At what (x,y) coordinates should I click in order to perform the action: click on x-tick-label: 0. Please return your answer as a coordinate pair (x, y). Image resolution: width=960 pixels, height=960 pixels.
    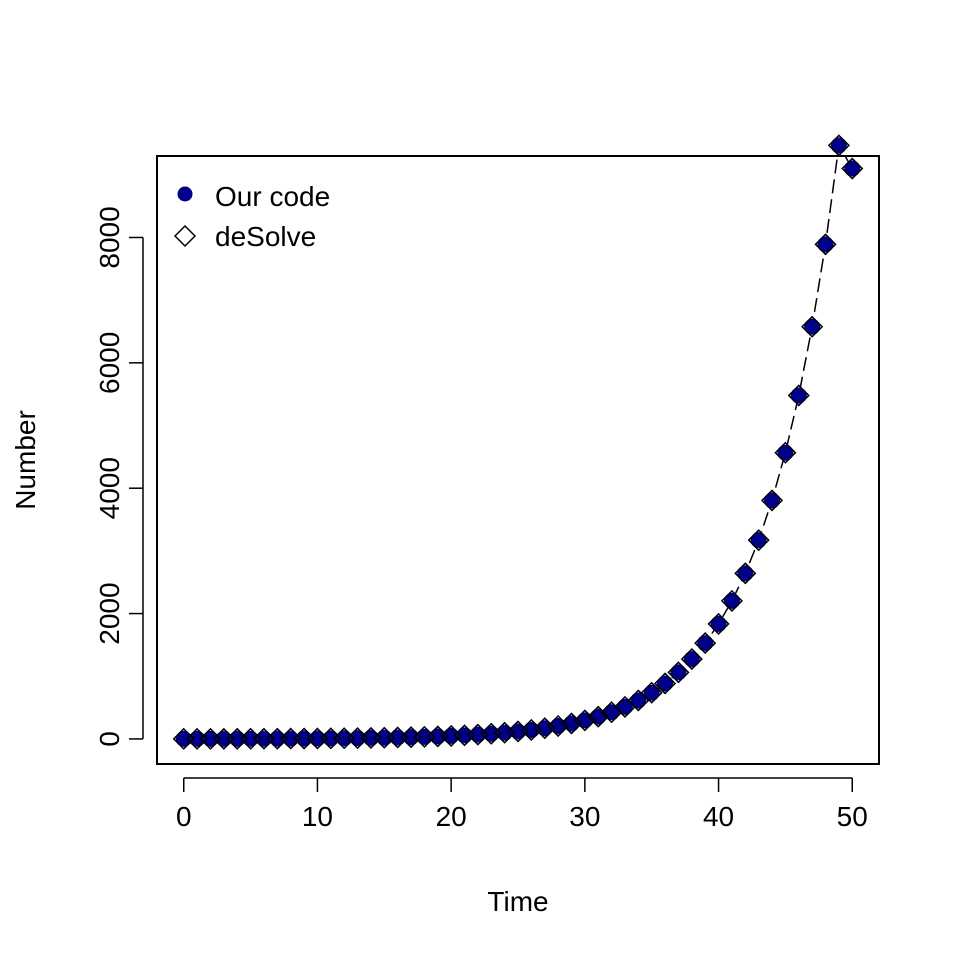
    Looking at the image, I should click on (184, 816).